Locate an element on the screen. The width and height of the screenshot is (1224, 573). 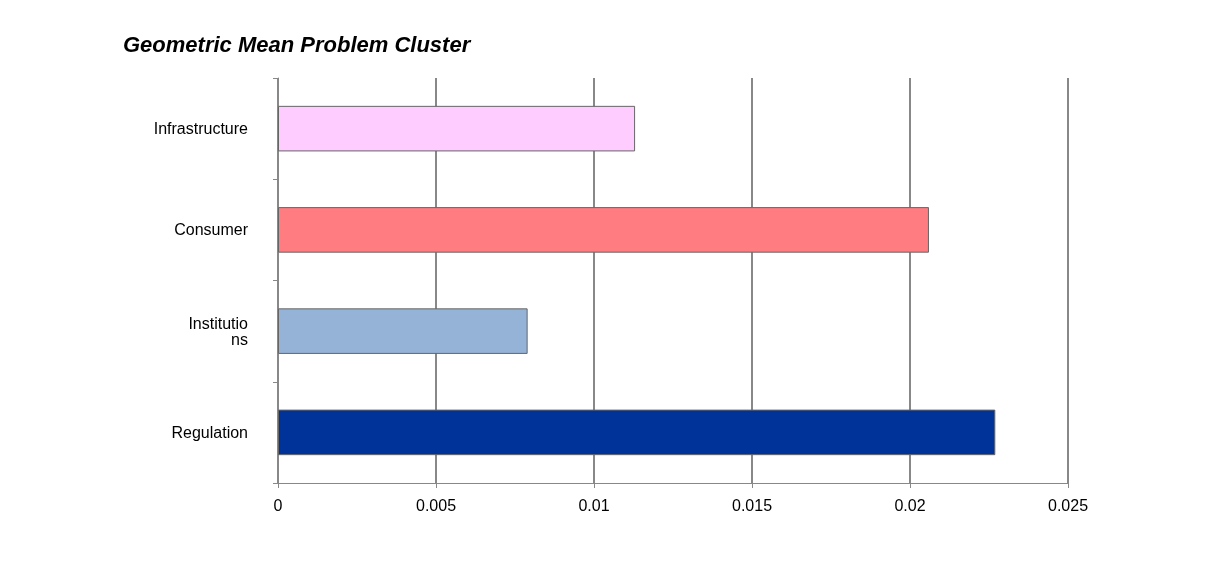
y-tick-label: Institutio ns is located at coordinates (218, 331).